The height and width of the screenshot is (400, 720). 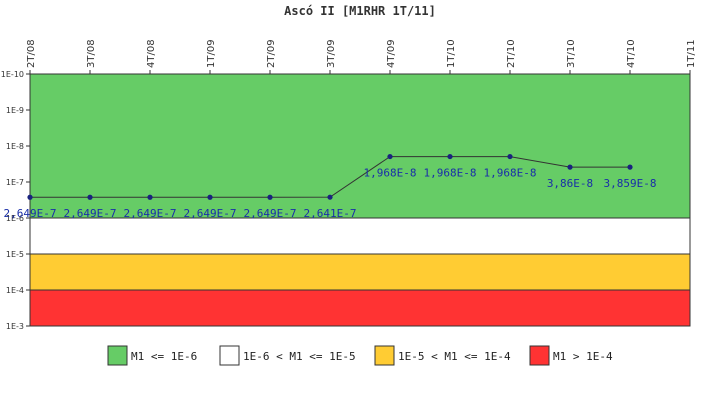 What do you see at coordinates (360, 11) in the screenshot?
I see `chart-title: Ascó II [M1RHR 1T/11]` at bounding box center [360, 11].